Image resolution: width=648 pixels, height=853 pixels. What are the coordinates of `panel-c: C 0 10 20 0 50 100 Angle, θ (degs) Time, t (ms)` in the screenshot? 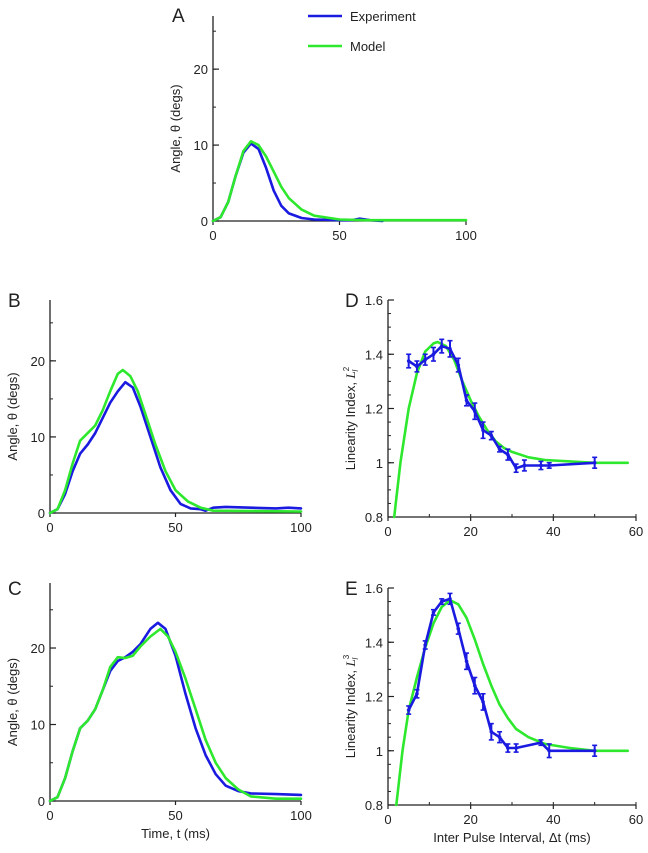 It's located at (158, 710).